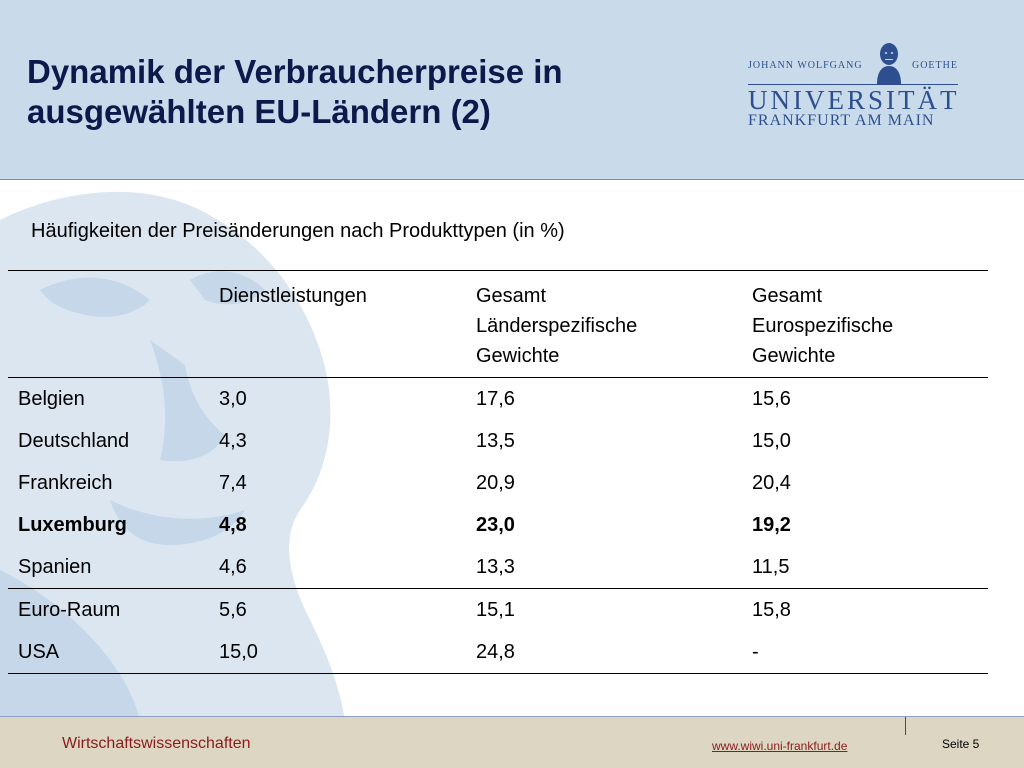 The width and height of the screenshot is (1024, 768). I want to click on table-row: USA 15,0 24,8 -, so click(498, 652).